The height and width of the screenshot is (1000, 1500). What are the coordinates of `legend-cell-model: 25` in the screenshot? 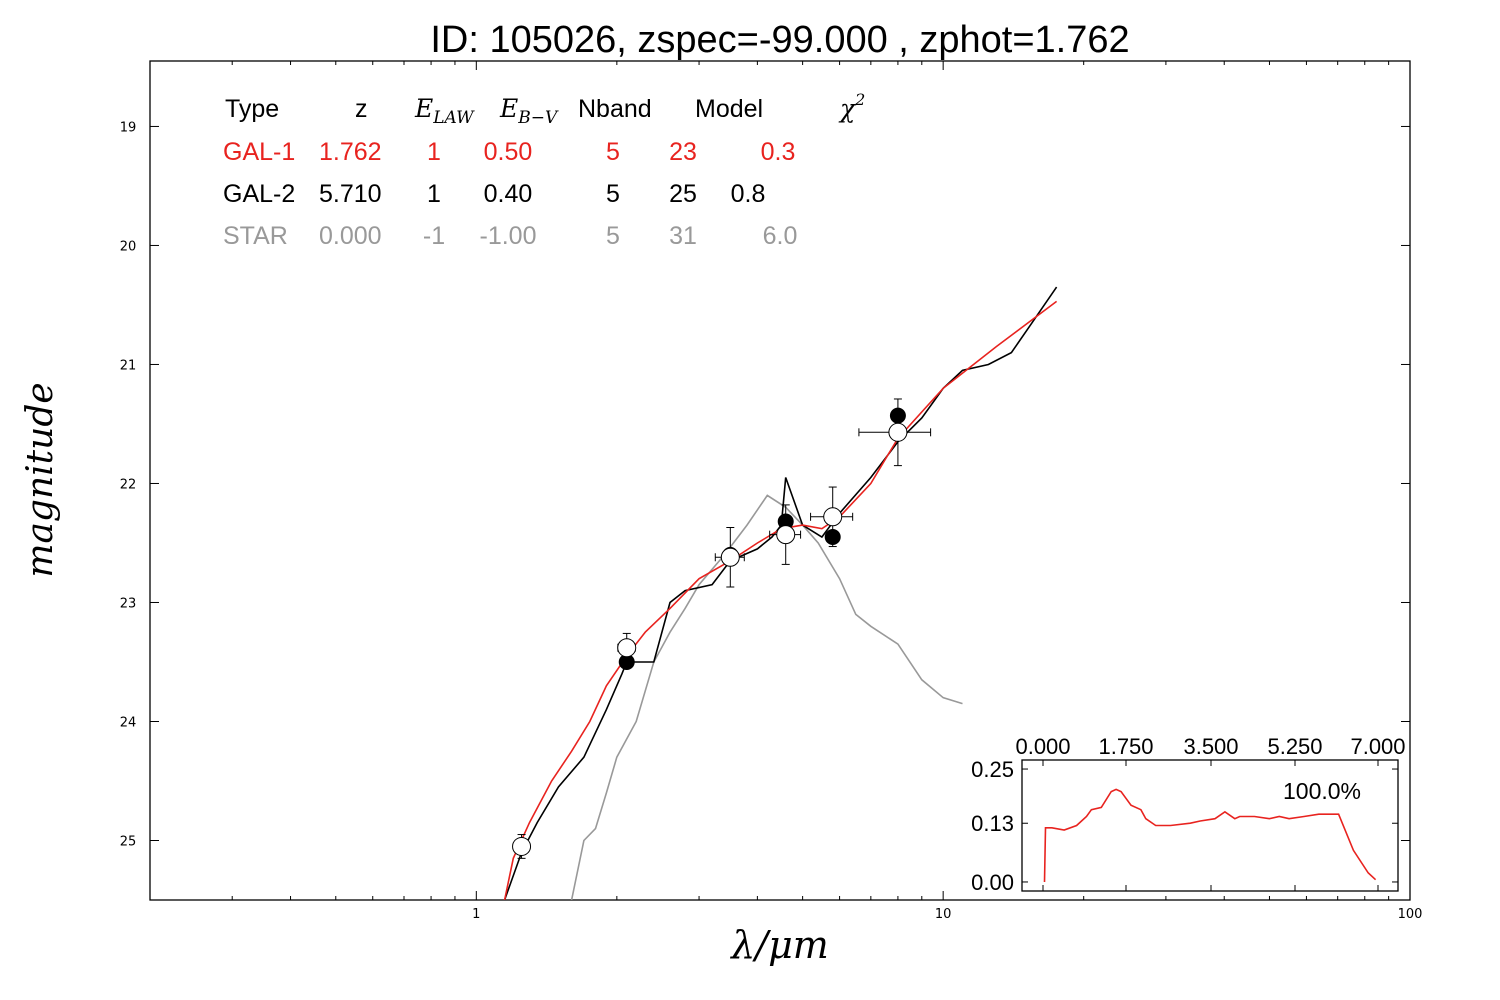 It's located at (683, 194).